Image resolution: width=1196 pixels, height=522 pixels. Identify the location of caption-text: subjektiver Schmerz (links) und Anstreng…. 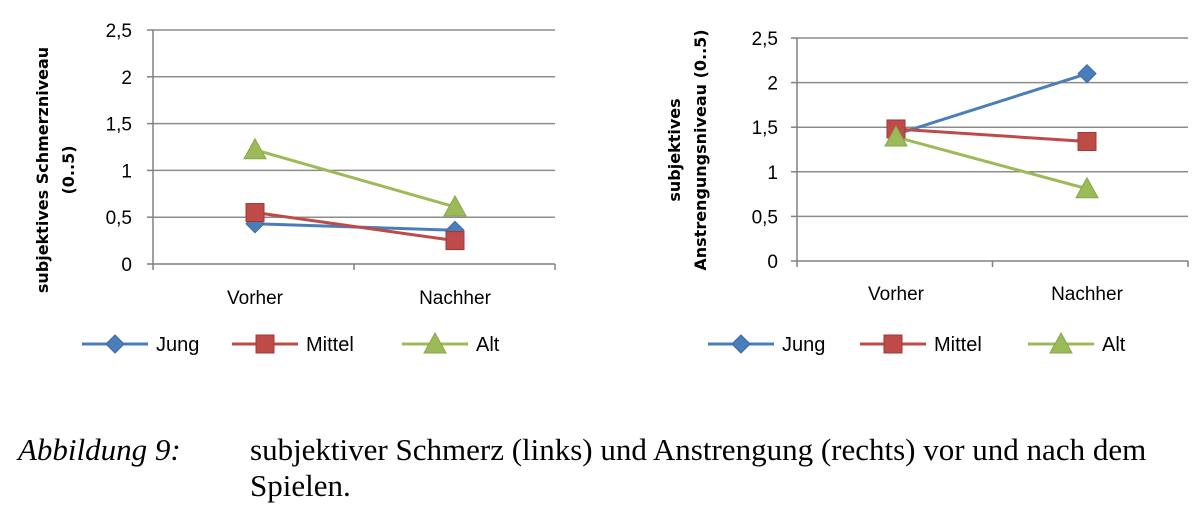
(698, 467).